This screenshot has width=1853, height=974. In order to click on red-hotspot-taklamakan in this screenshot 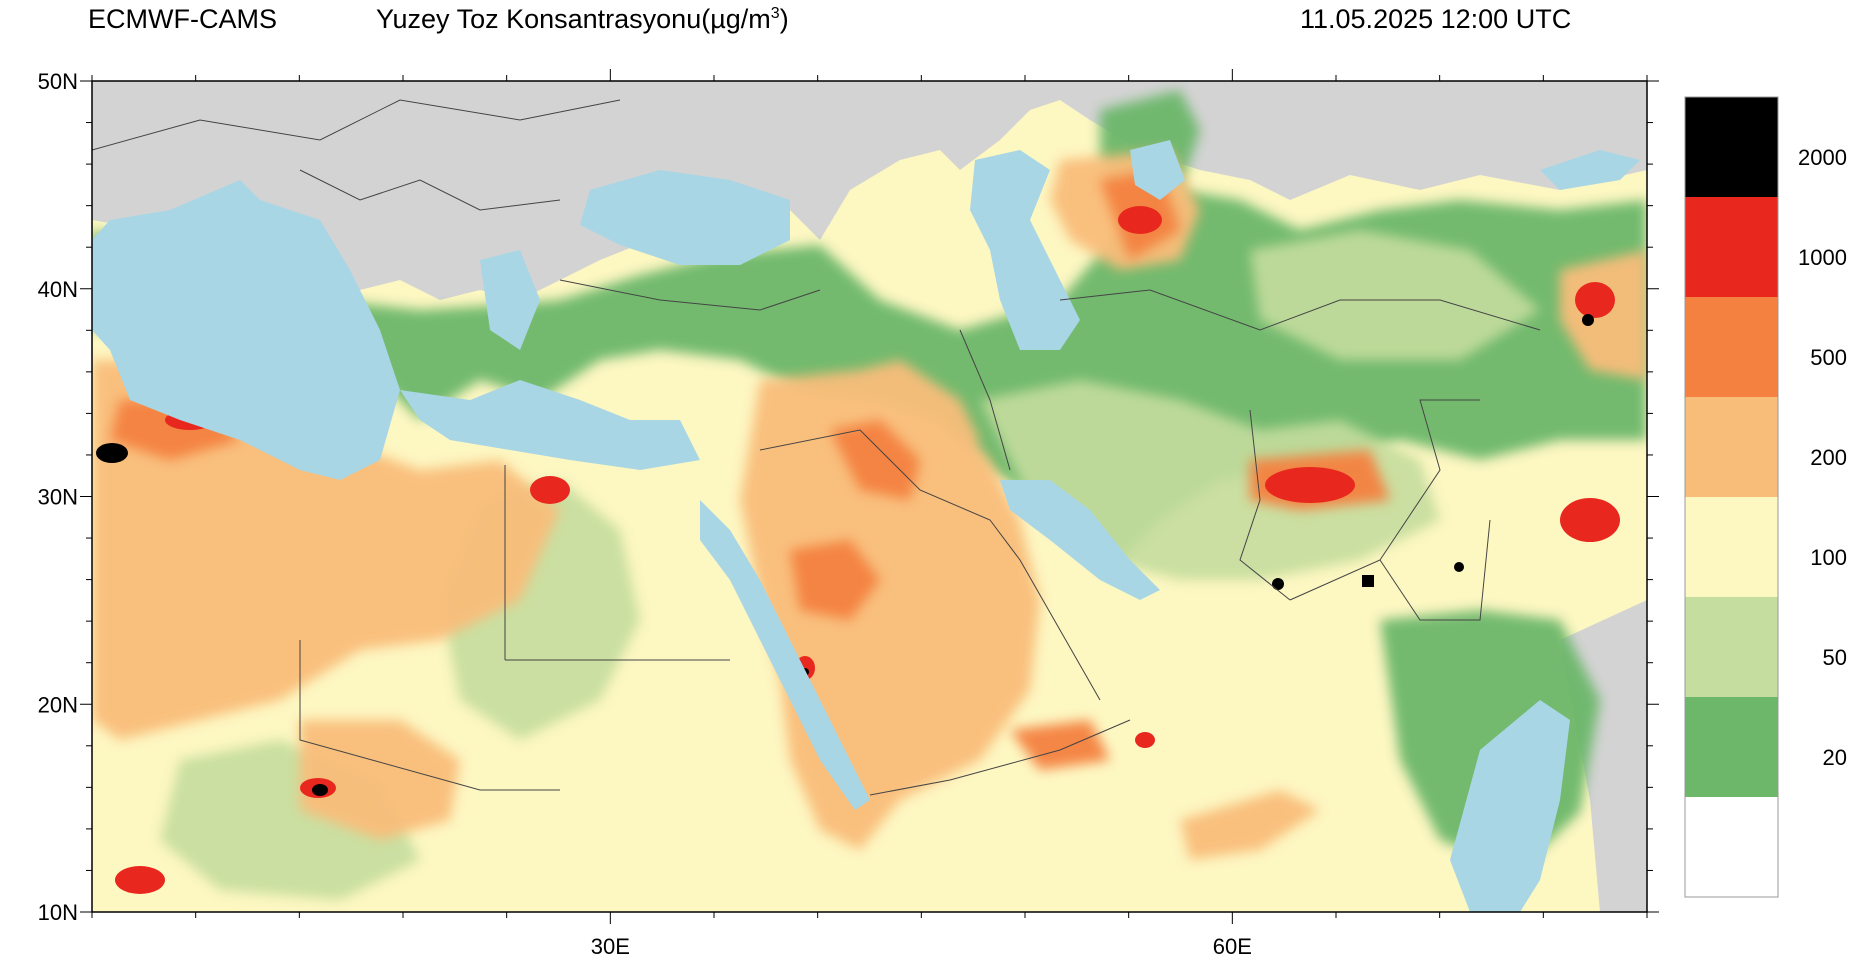, I will do `click(1590, 520)`.